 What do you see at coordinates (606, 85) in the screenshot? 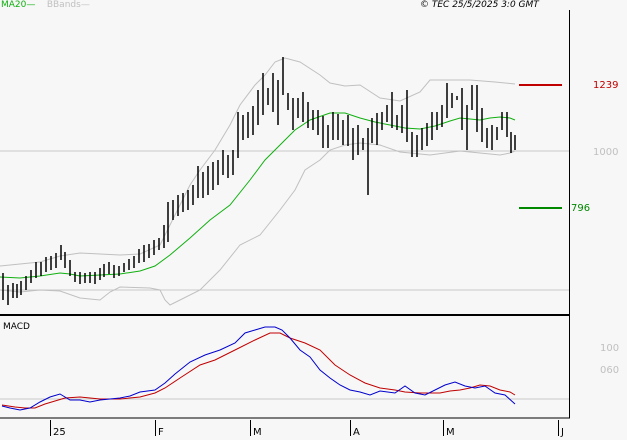
I see `resistance-label: 1239` at bounding box center [606, 85].